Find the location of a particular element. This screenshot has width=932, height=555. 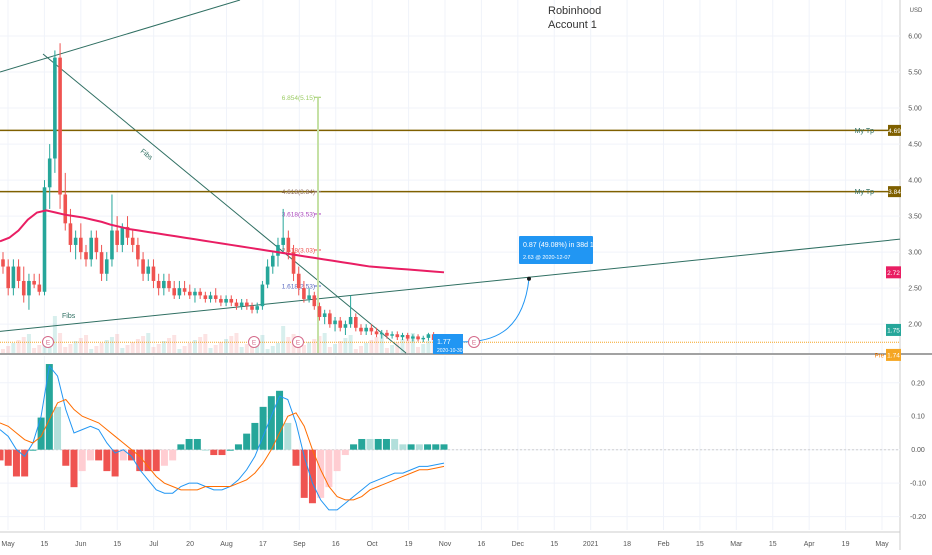

current-price-marker-date: 2020-10-30 is located at coordinates (450, 351).